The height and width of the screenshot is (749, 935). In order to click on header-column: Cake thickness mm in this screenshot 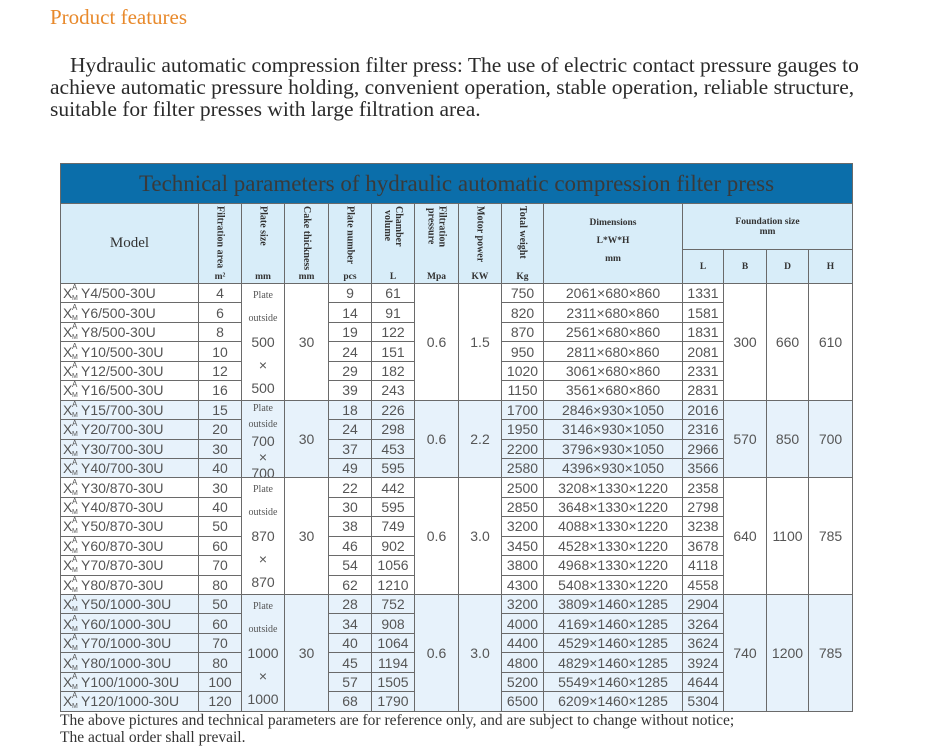, I will do `click(306, 243)`.